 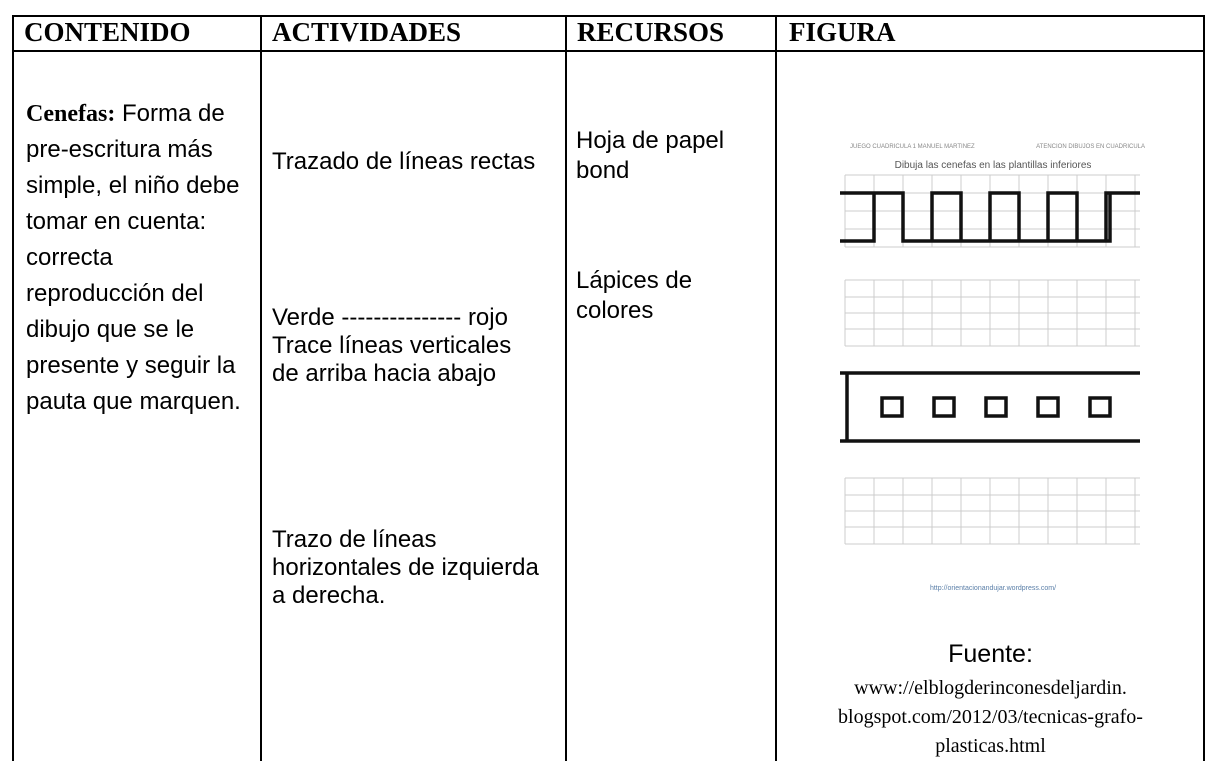 I want to click on source-label: Fuente:, so click(x=990, y=654).